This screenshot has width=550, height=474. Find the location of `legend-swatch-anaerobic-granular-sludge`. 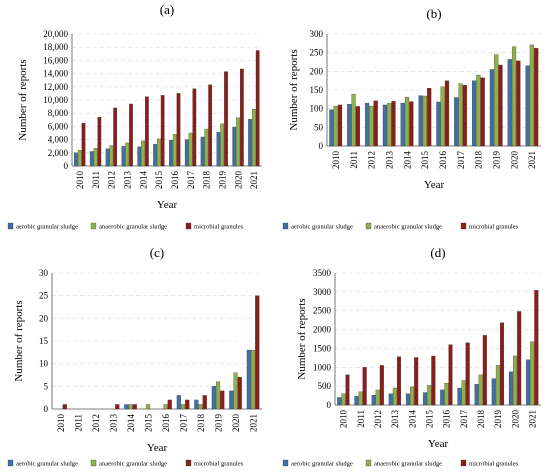

legend-swatch-anaerobic-granular-sludge is located at coordinates (368, 226).